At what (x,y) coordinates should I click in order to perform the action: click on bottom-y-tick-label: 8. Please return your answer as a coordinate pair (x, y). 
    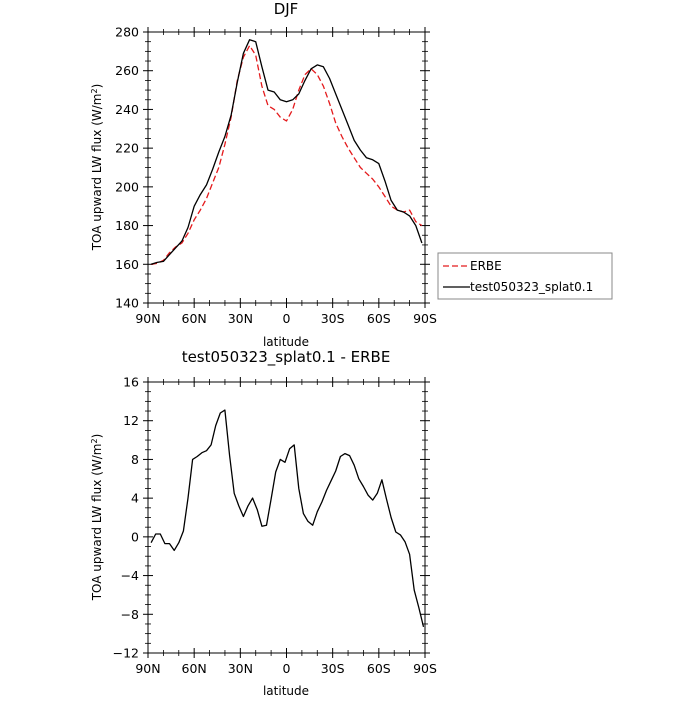
    Looking at the image, I should click on (135, 459).